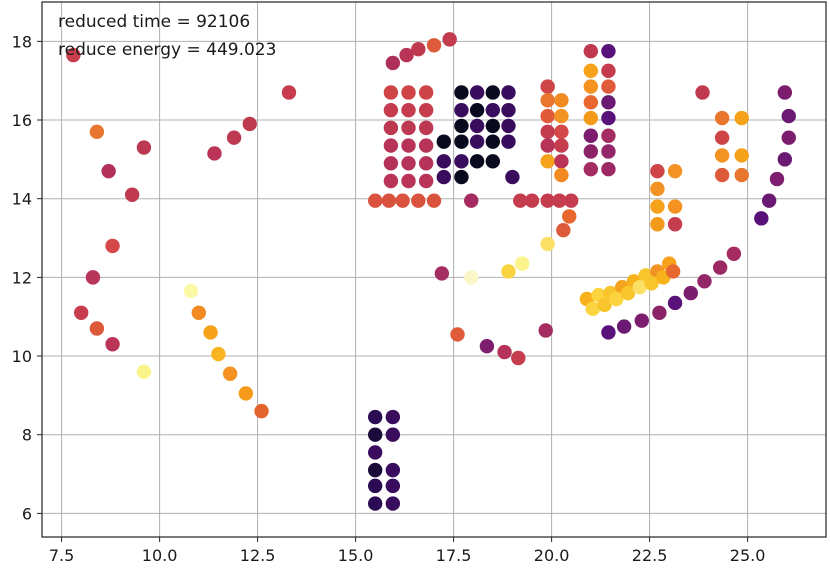 The width and height of the screenshot is (830, 570). I want to click on x-tick-label: 7.5, so click(61, 555).